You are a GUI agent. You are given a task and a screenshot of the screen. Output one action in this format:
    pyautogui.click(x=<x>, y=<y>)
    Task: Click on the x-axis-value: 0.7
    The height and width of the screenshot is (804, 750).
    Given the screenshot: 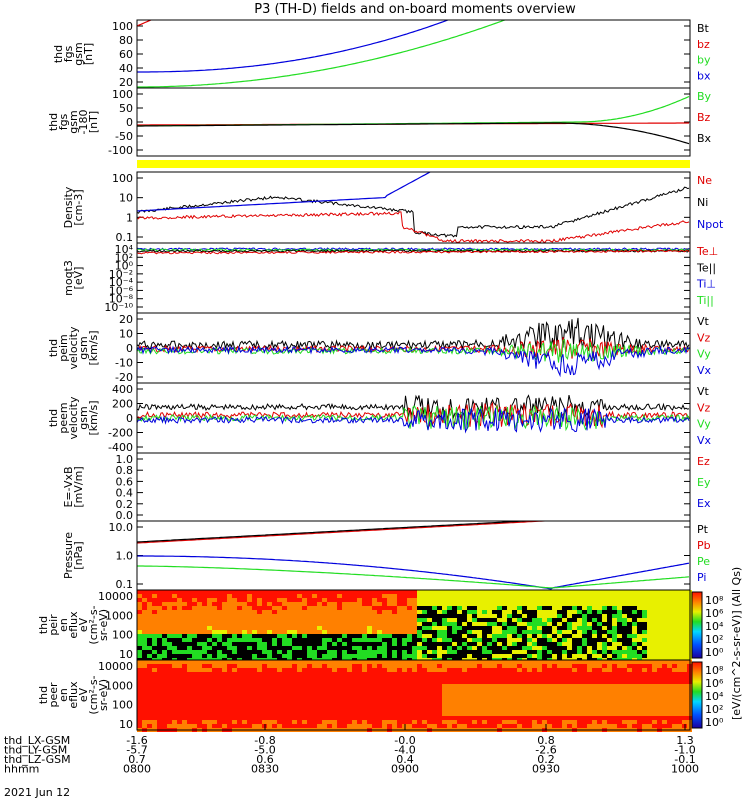 What is the action you would take?
    pyautogui.click(x=137, y=759)
    